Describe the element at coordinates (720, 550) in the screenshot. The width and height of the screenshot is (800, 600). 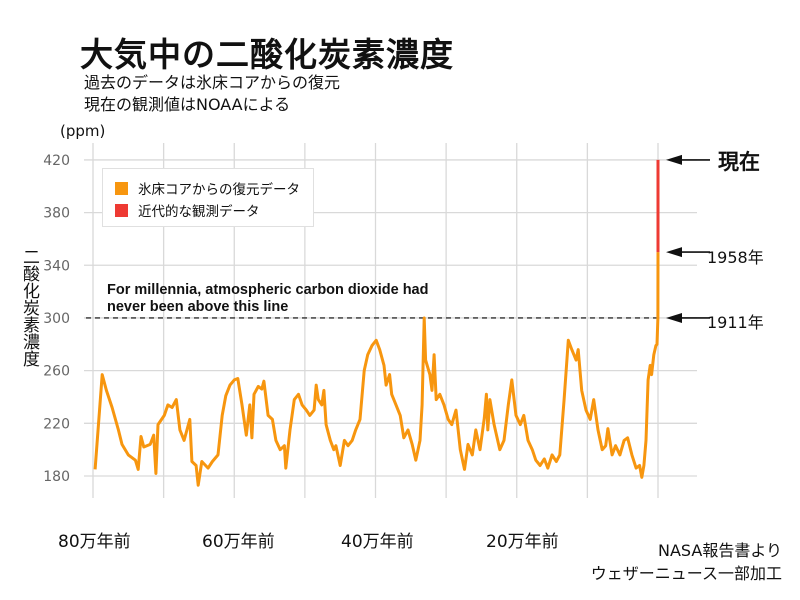
I see `source-credit-1: NASA報告書より` at that location.